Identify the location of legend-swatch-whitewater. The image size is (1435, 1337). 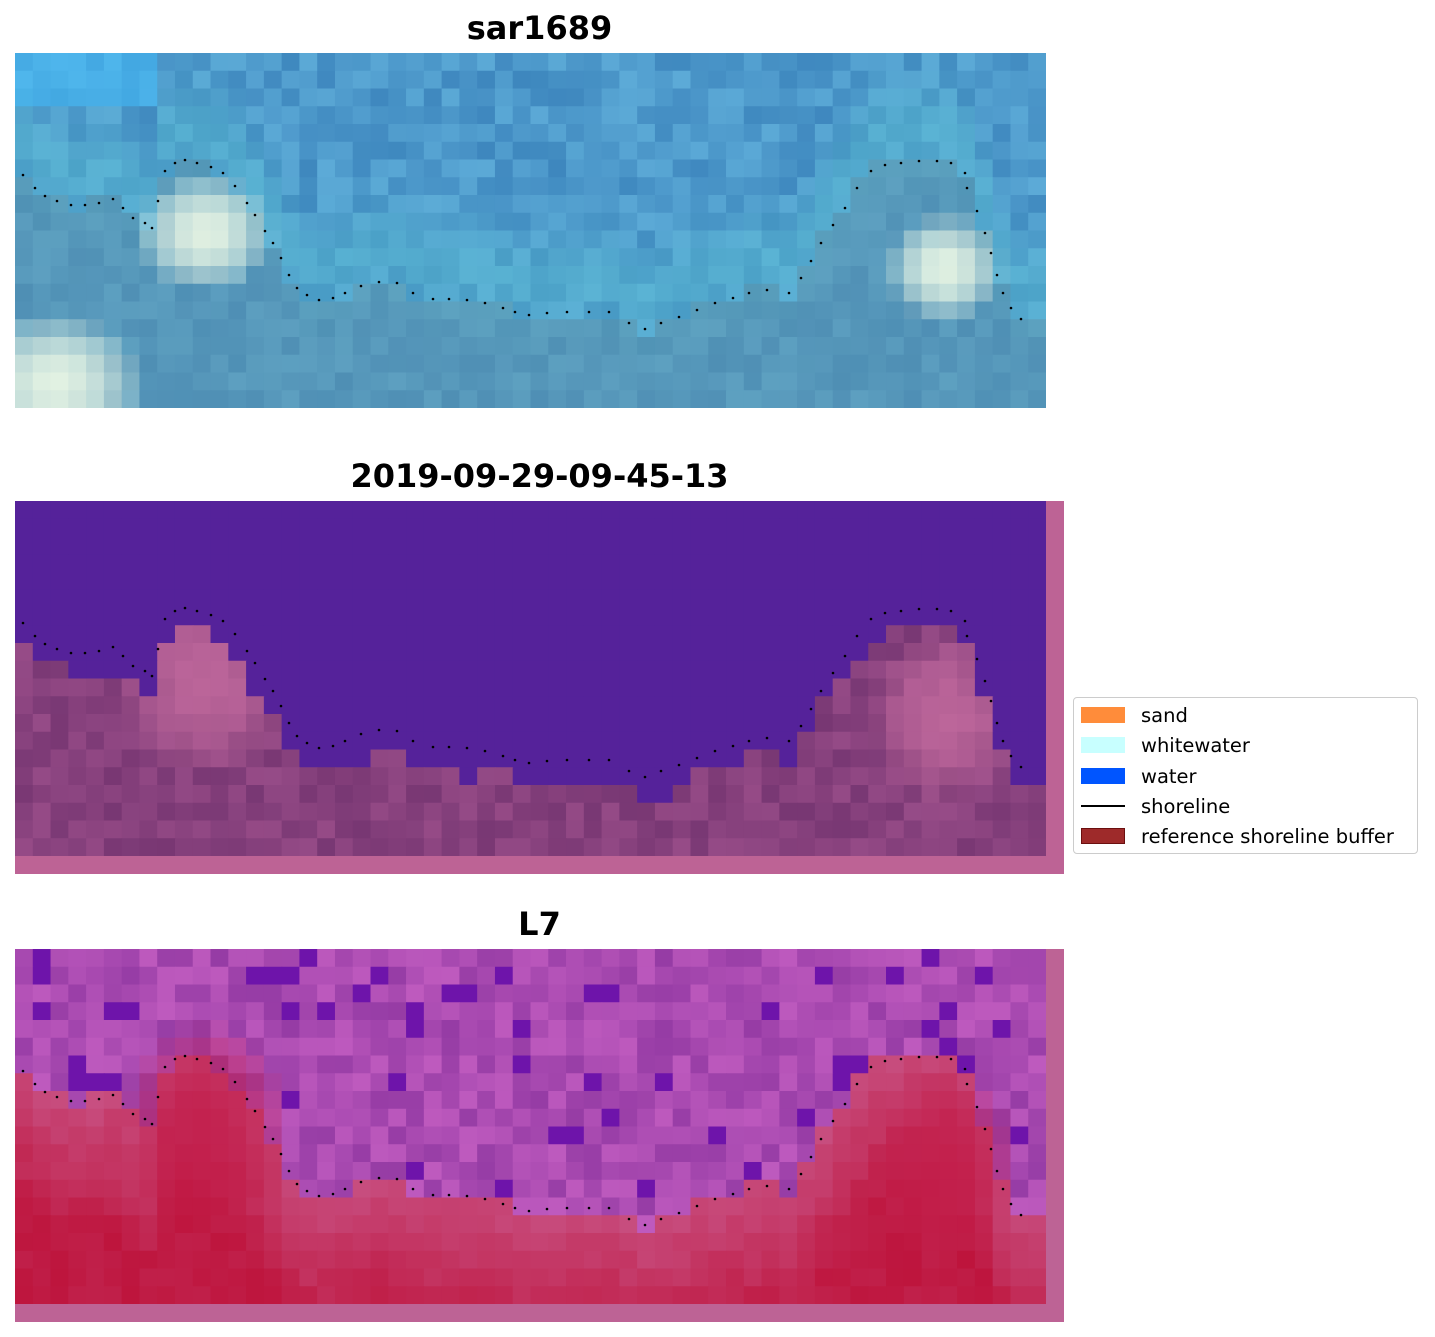
(1103, 745).